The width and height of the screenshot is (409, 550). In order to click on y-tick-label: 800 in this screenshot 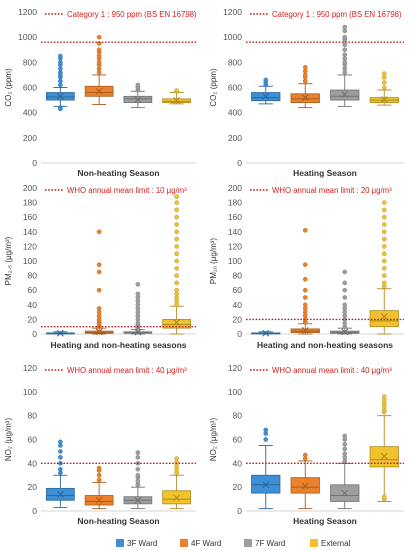, I will do `click(235, 62)`.